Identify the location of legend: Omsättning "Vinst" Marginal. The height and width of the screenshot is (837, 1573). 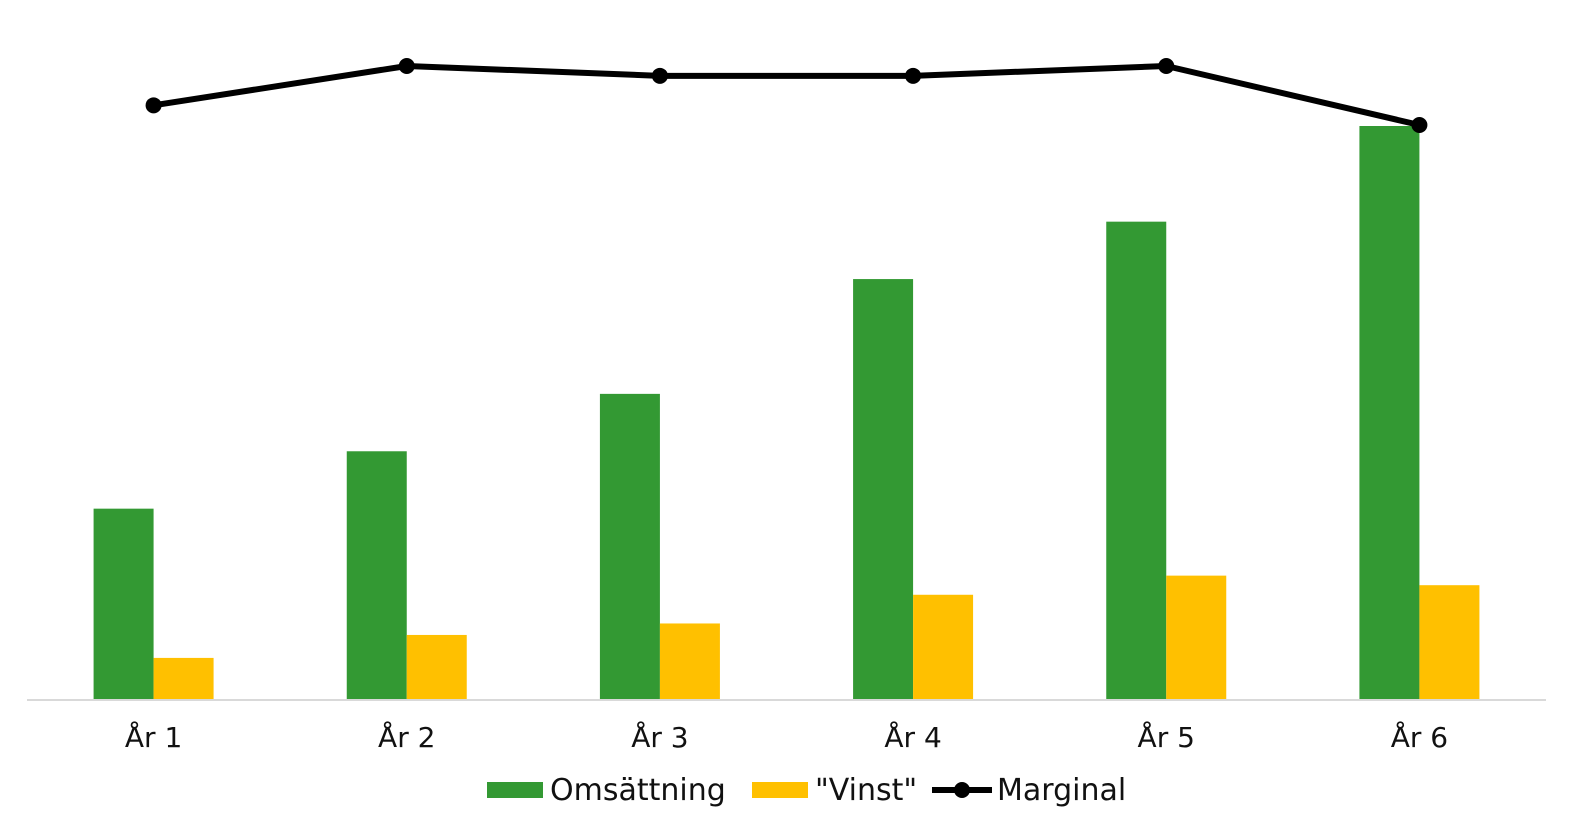
(806, 790).